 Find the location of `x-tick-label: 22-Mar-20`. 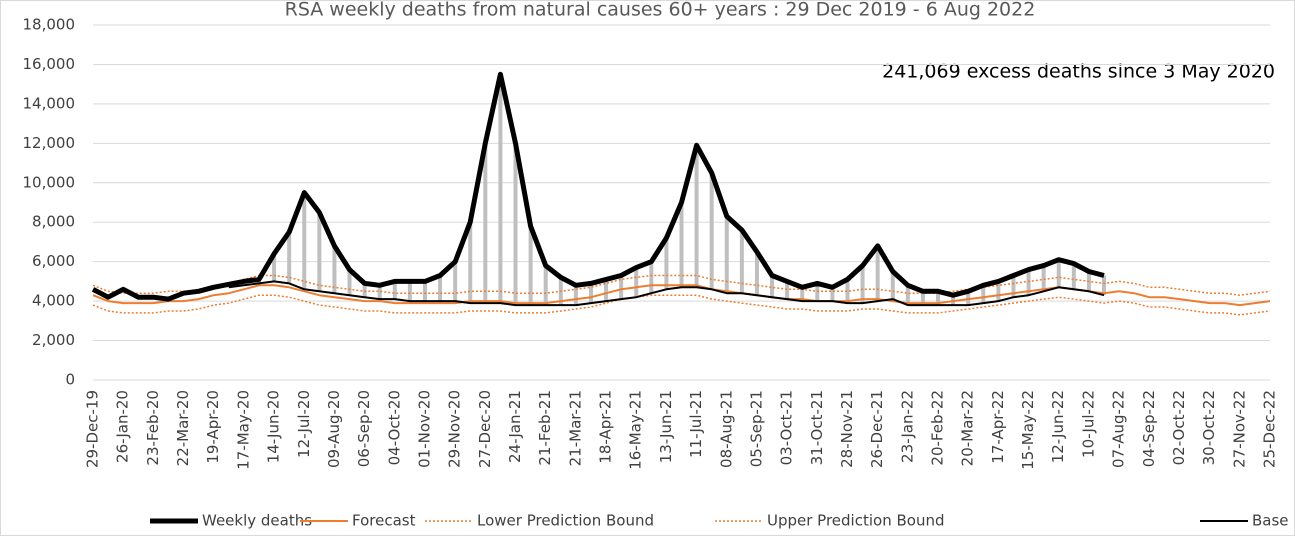

x-tick-label: 22-Mar-20 is located at coordinates (183, 428).